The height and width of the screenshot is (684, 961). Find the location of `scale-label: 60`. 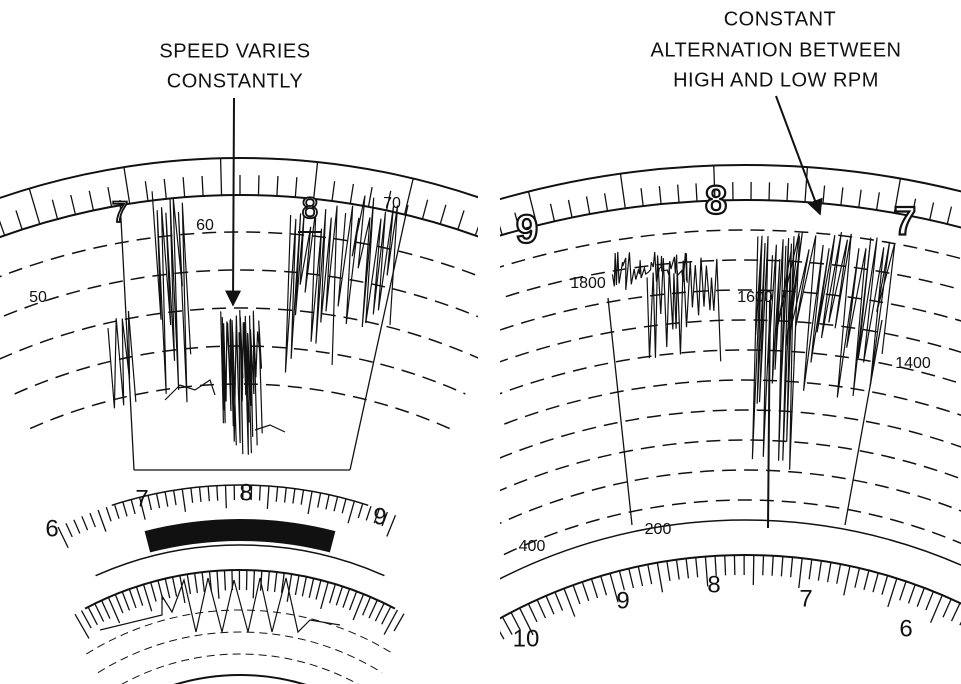

scale-label: 60 is located at coordinates (205, 225).